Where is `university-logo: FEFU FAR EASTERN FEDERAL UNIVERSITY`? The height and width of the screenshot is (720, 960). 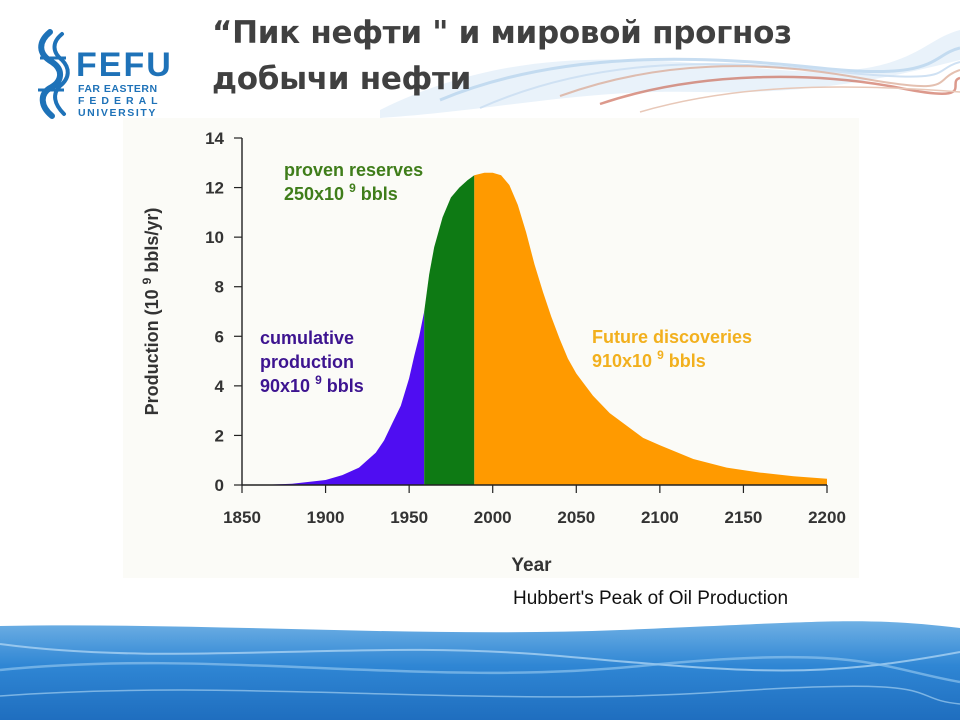
university-logo: FEFU FAR EASTERN FEDERAL UNIVERSITY is located at coordinates (110, 74).